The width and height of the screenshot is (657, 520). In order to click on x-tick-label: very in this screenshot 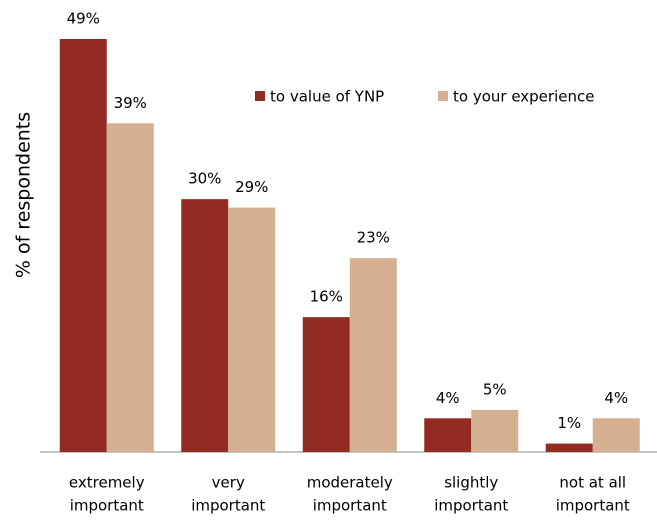, I will do `click(228, 483)`.